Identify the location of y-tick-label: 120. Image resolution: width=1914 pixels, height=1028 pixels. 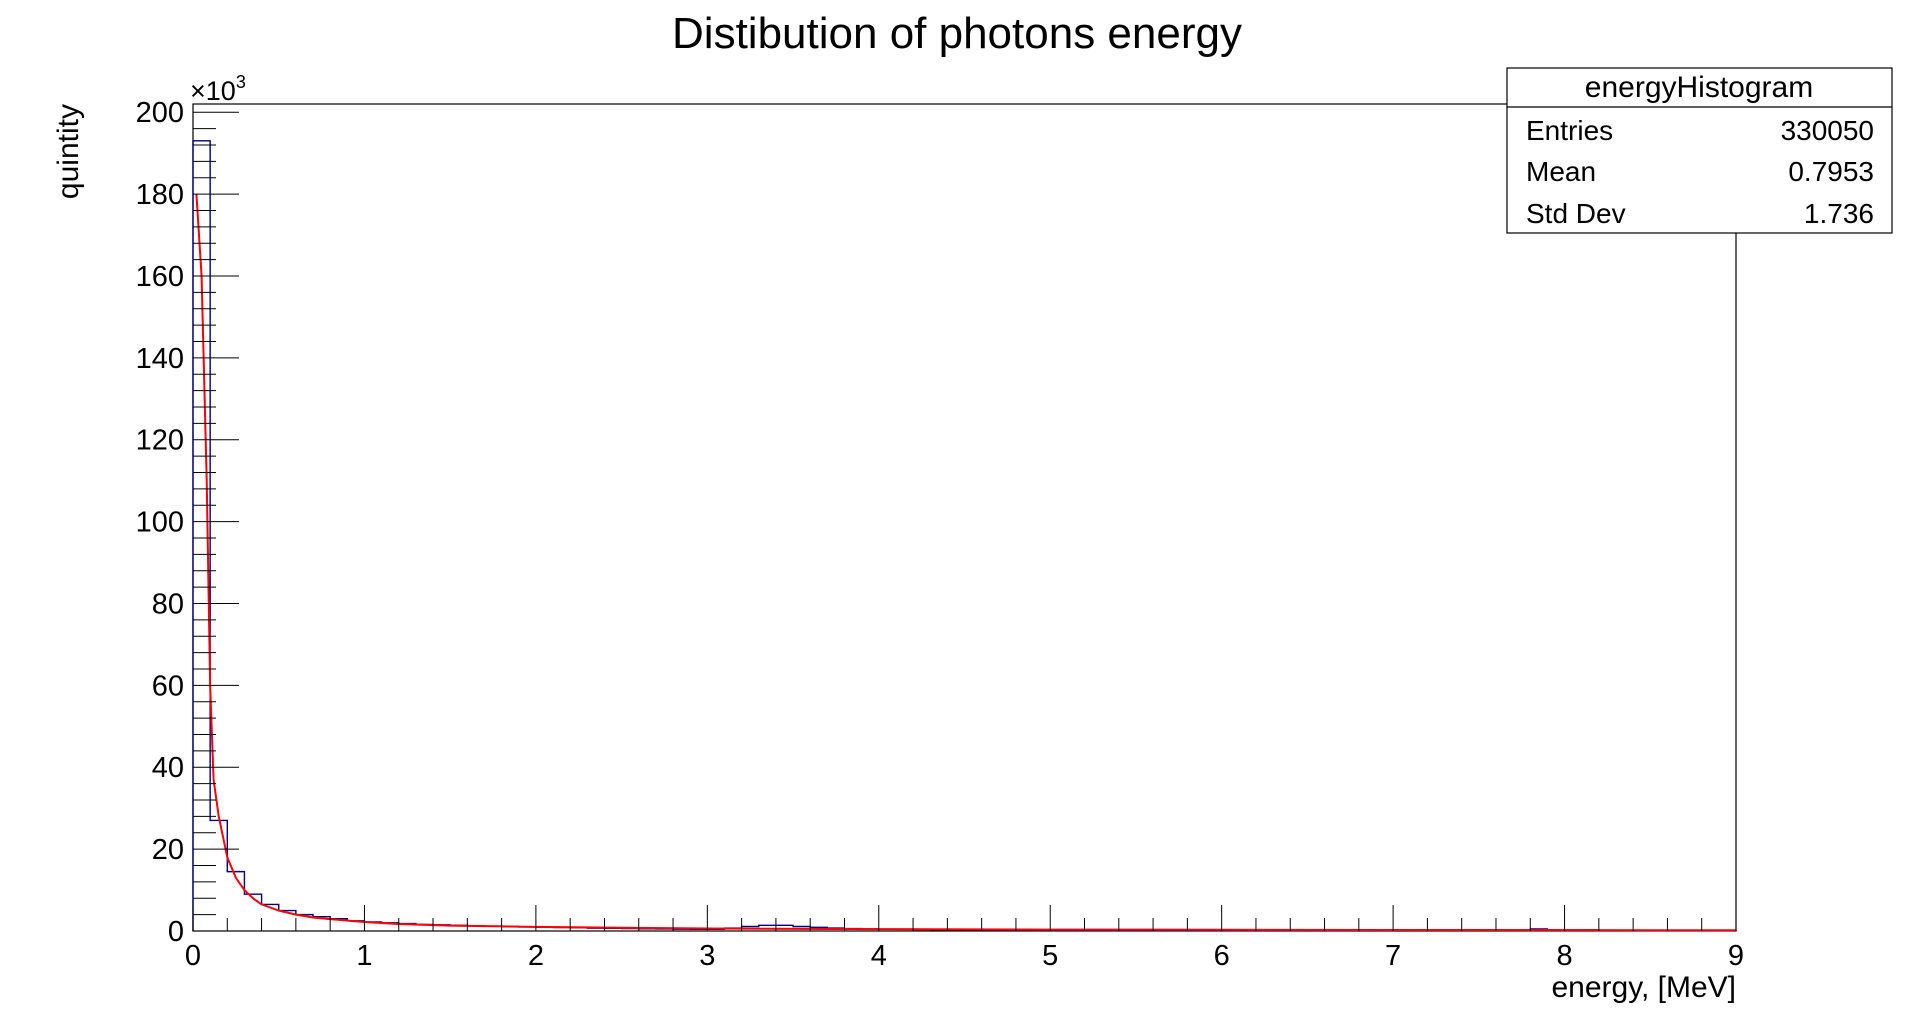
(160, 441).